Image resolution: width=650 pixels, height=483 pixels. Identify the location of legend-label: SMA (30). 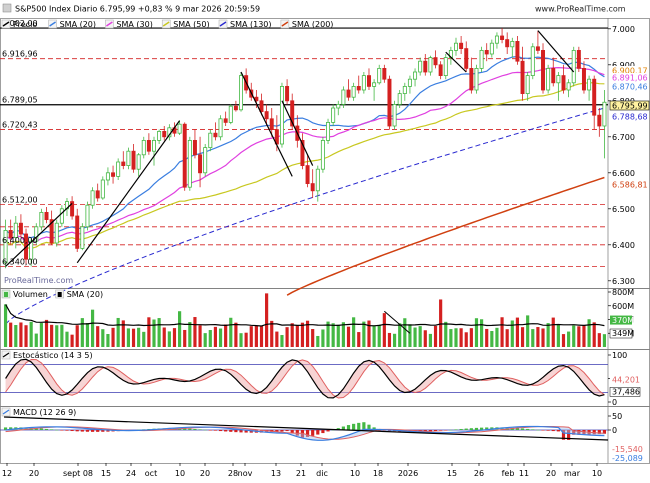
(134, 24).